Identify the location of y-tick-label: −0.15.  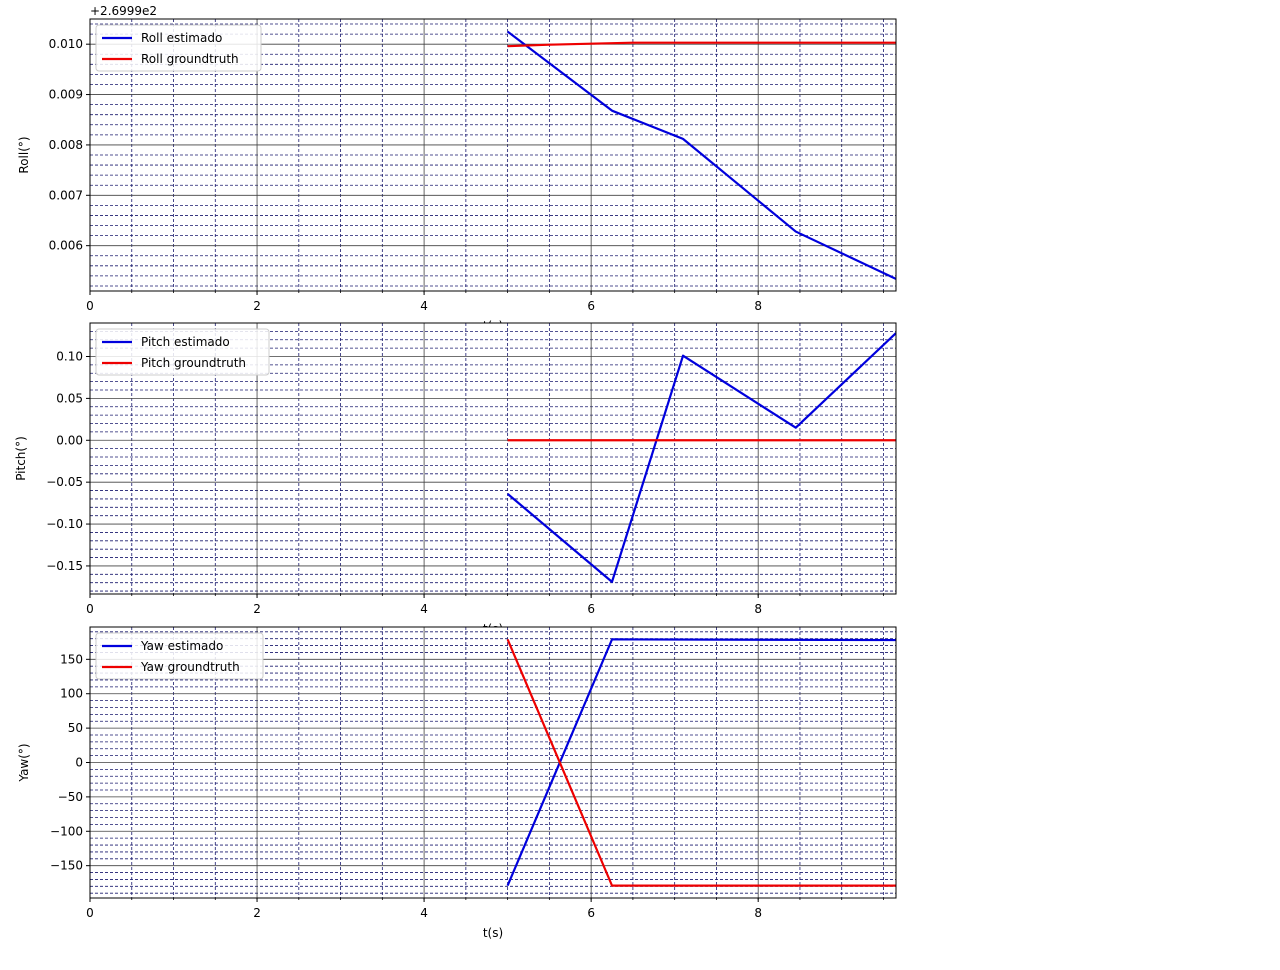
(64, 566).